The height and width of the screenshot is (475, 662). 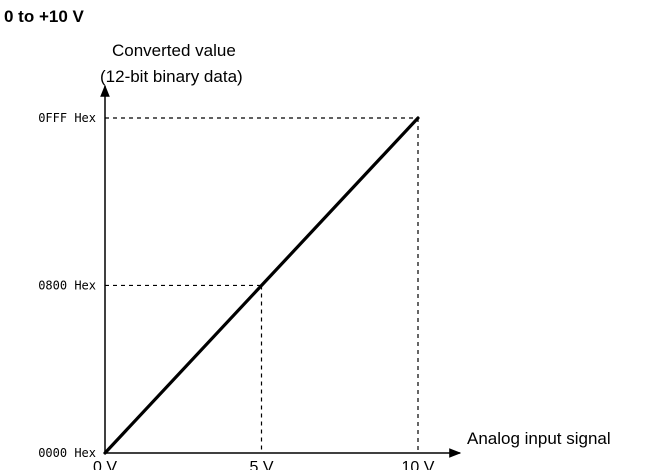 What do you see at coordinates (67, 285) in the screenshot?
I see `y-tick-label-1: 0800 Hex` at bounding box center [67, 285].